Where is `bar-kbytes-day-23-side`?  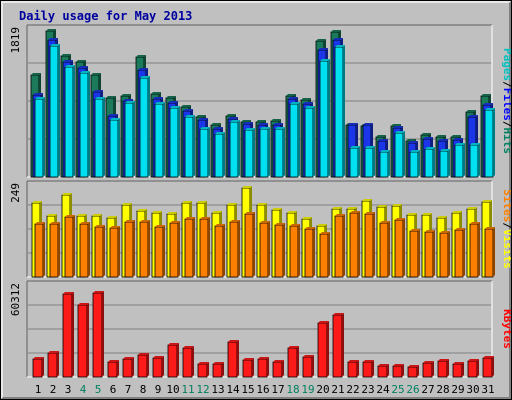 bar-kbytes-day-23-side is located at coordinates (373, 368).